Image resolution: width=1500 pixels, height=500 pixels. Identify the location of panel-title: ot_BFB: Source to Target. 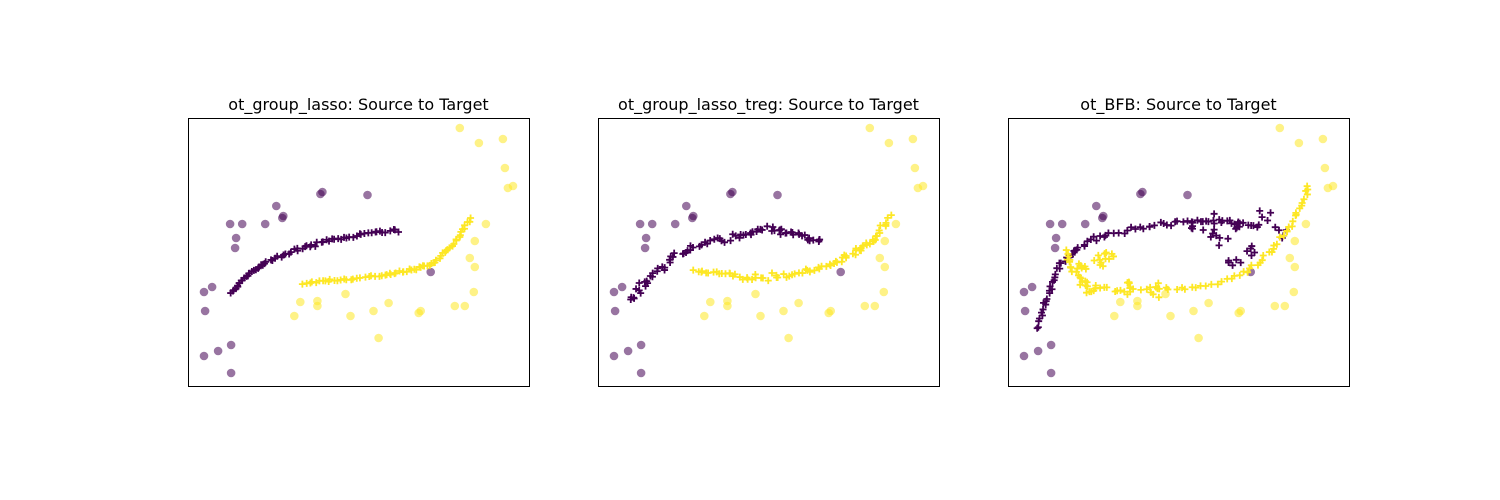
(1178, 105).